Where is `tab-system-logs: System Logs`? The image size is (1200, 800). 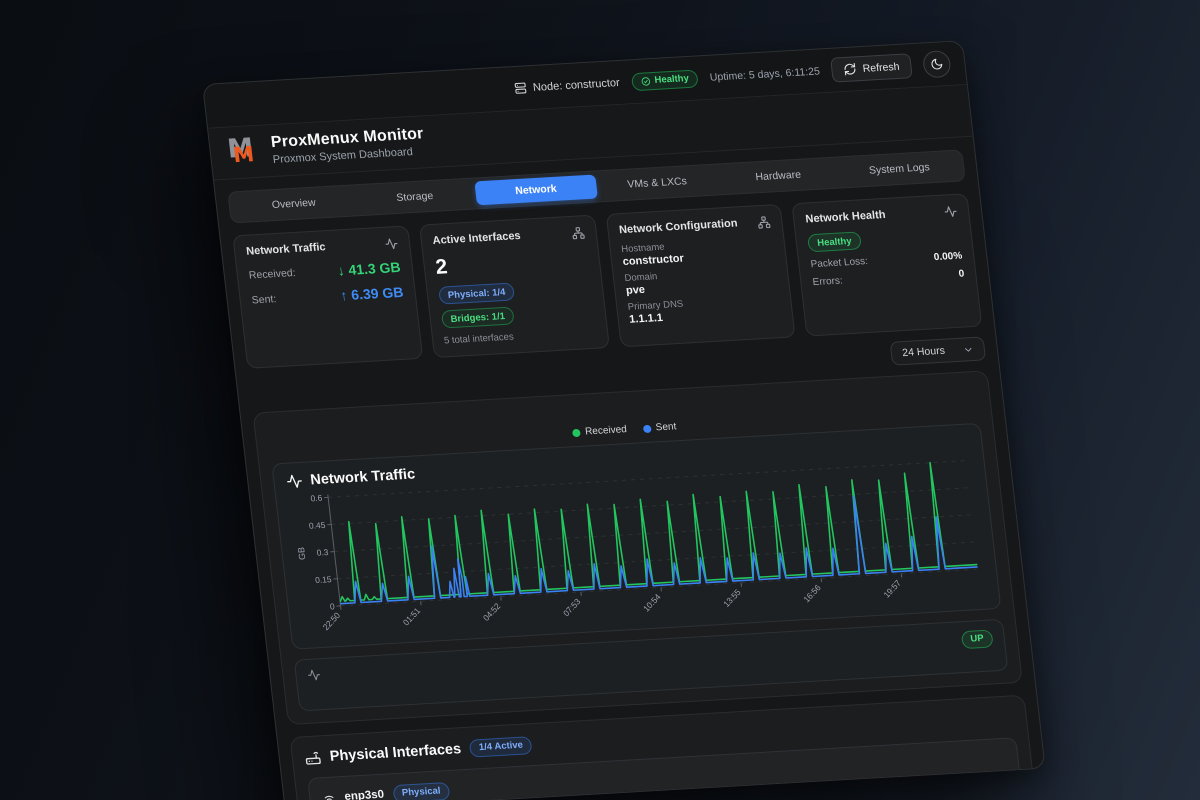
tab-system-logs: System Logs is located at coordinates (899, 169).